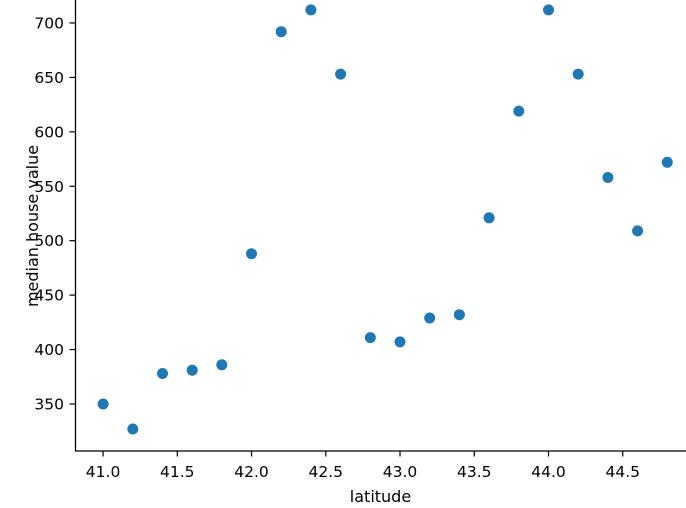 Image resolution: width=686 pixels, height=508 pixels. Describe the element at coordinates (49, 350) in the screenshot. I see `y-tick-label: 400` at that location.